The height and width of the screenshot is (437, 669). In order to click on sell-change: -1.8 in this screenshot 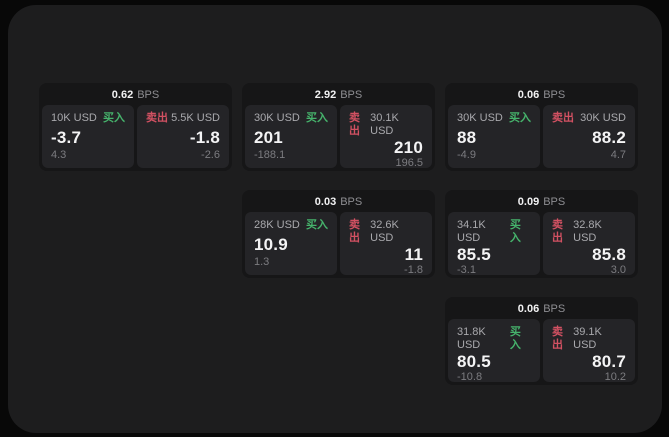, I will do `click(413, 270)`.